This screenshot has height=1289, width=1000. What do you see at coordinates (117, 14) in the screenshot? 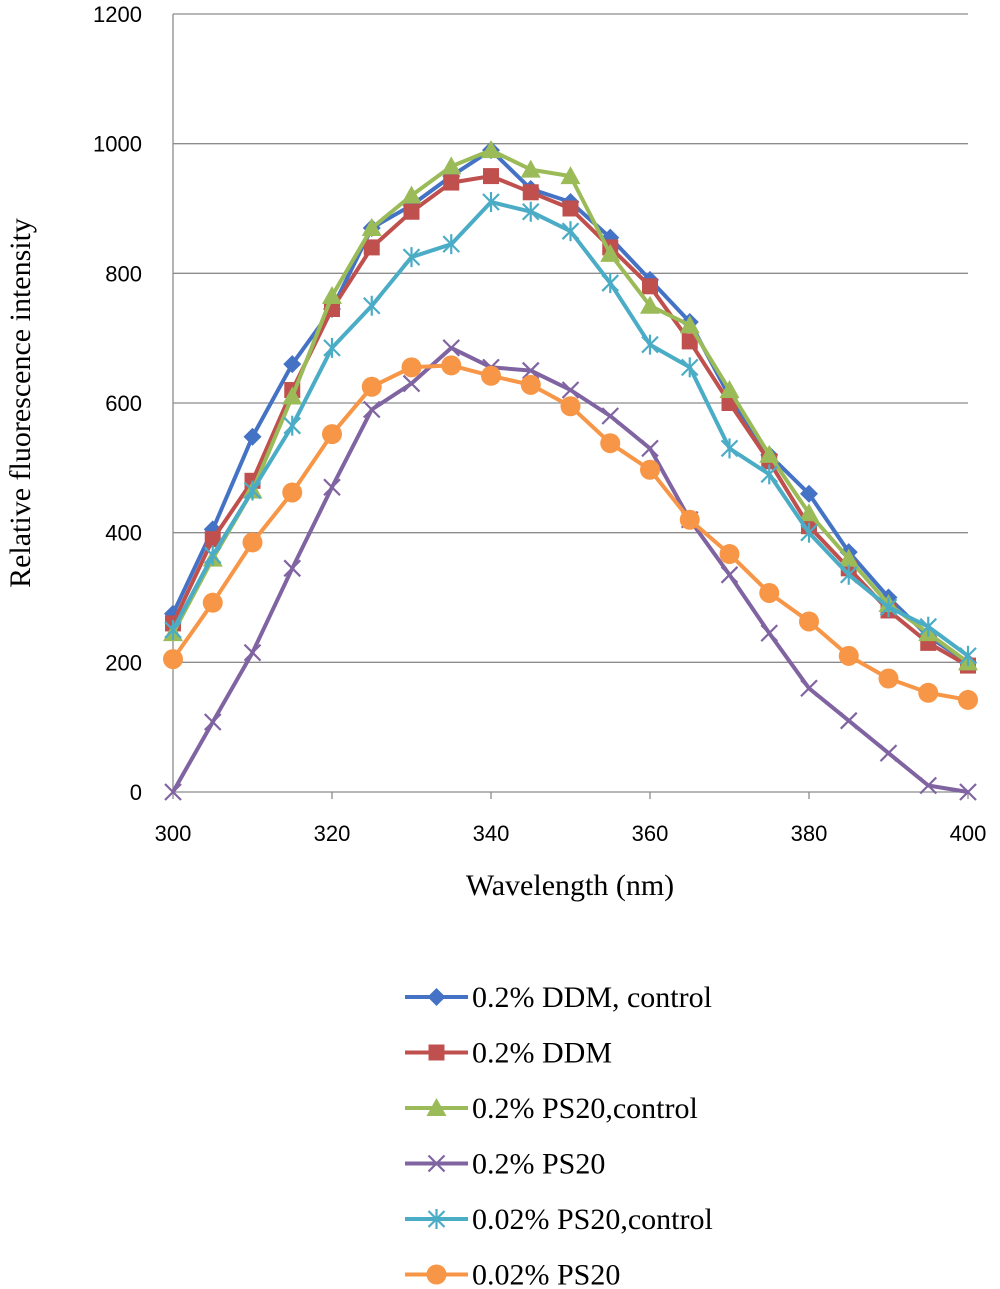
I see `y-tick-label: 1200` at bounding box center [117, 14].